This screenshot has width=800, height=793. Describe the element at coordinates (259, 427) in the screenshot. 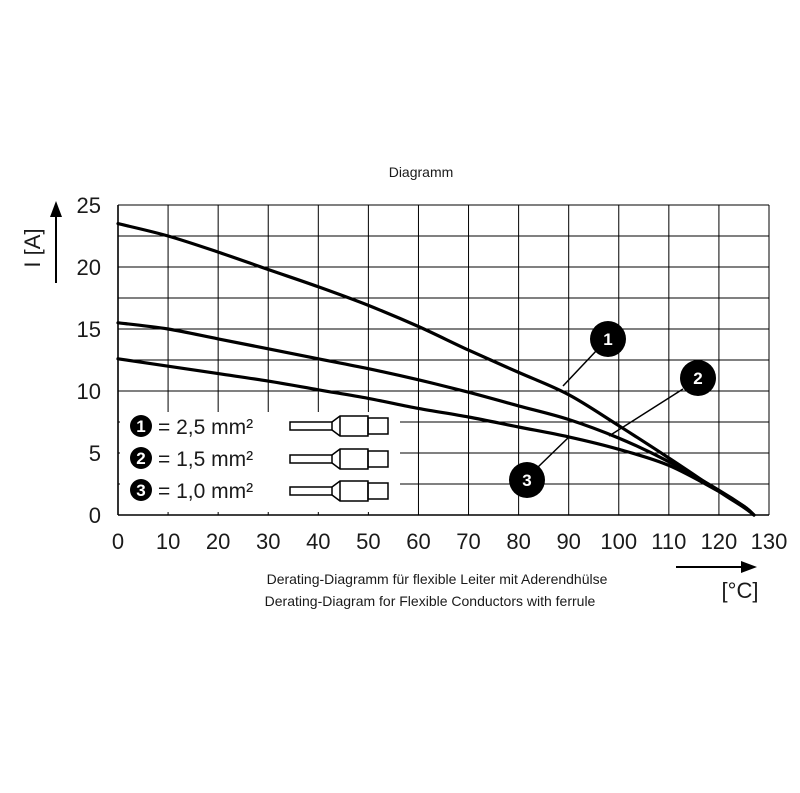

I see `legend-entry-1: 1 = 2,5 mm²` at that location.